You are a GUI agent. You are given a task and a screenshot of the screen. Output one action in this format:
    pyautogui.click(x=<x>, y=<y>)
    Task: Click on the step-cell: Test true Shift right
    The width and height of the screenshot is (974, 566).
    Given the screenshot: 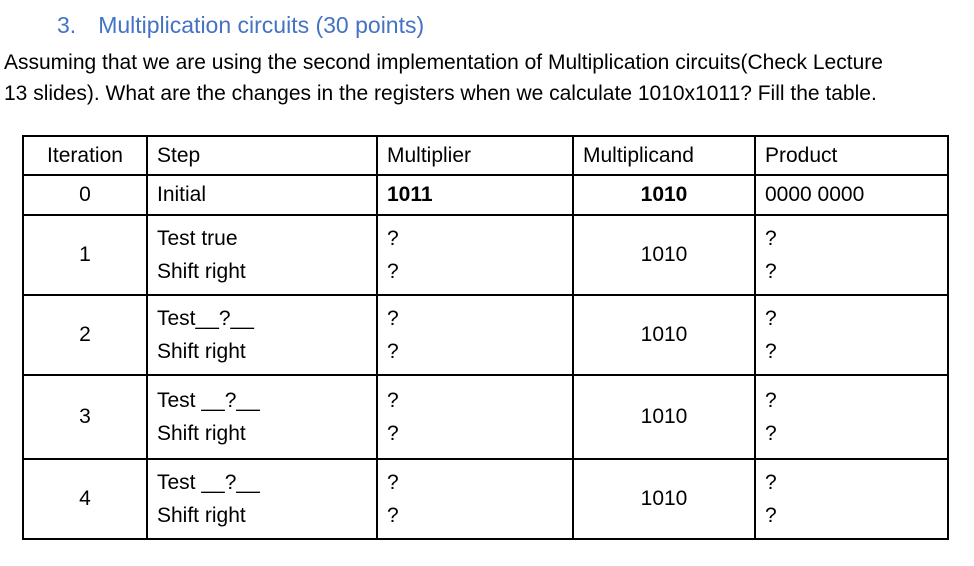 What is the action you would take?
    pyautogui.click(x=262, y=255)
    